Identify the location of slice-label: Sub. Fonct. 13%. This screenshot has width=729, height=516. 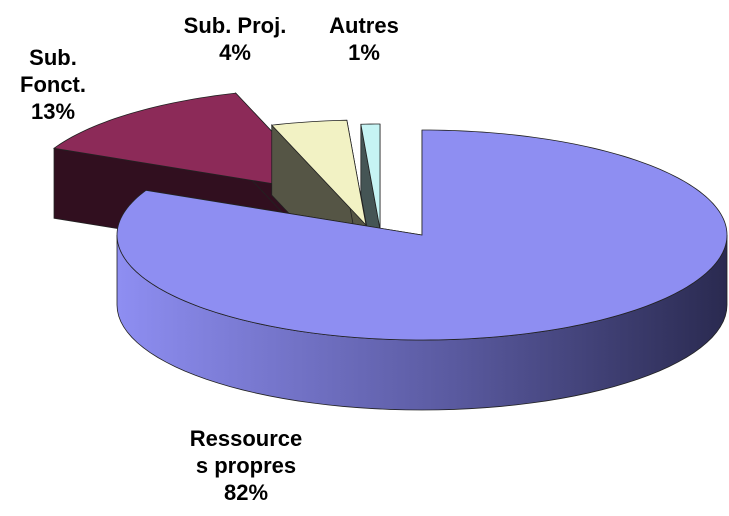
(53, 84).